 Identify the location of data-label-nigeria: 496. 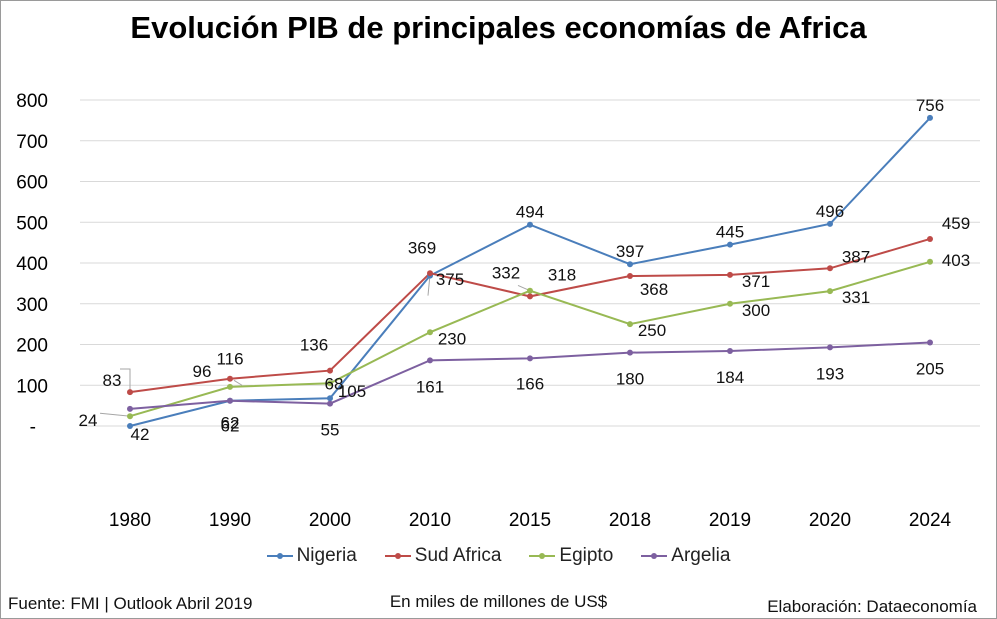
(830, 211).